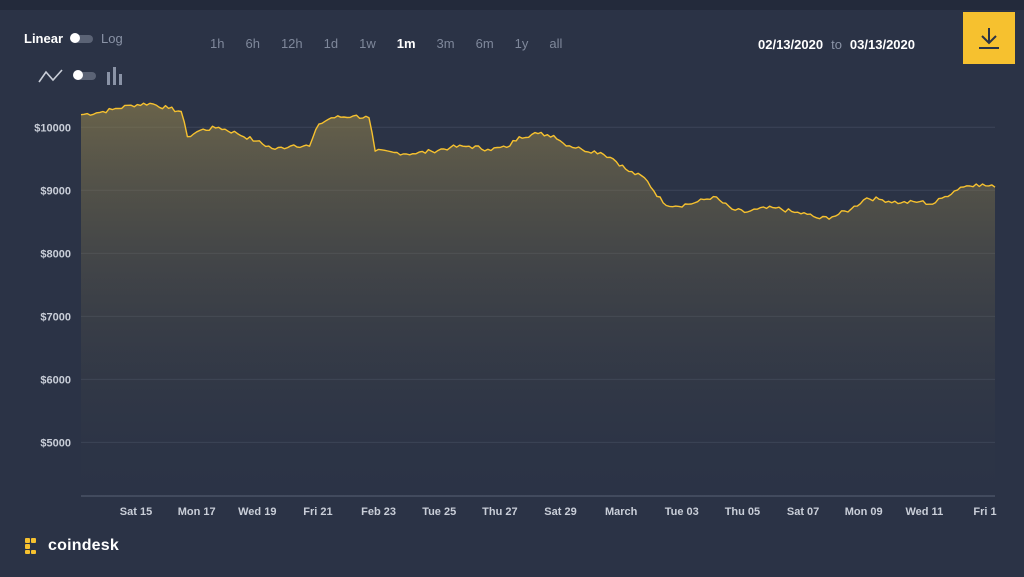 The image size is (1024, 577). I want to click on range-1h: 1h, so click(217, 43).